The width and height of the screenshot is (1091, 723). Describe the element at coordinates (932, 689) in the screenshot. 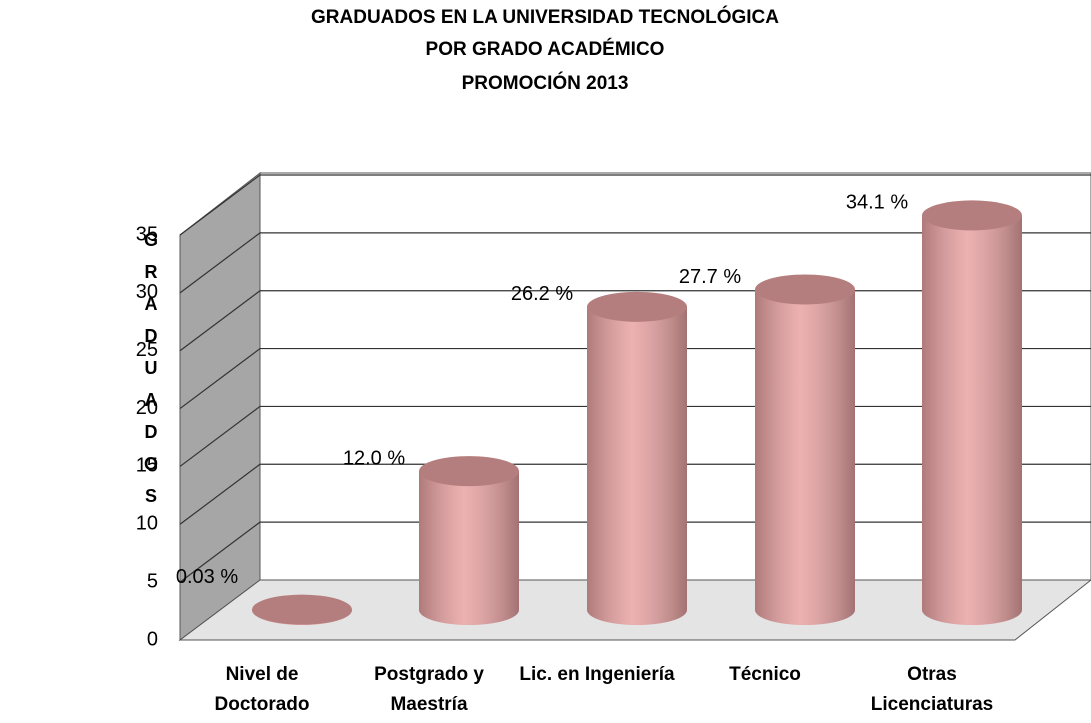

I see `x-tick-label: Otras Licenciaturas` at that location.